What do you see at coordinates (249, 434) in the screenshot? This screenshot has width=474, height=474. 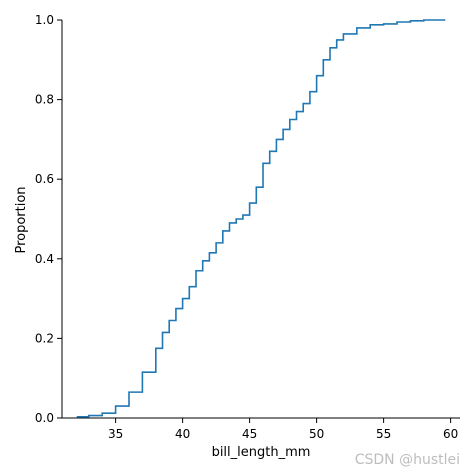 I see `x-tick-label: 45` at bounding box center [249, 434].